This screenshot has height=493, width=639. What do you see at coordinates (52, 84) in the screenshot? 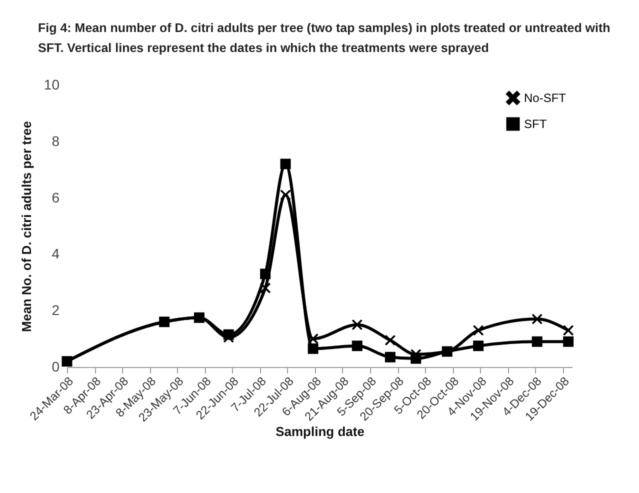
I see `y-tick-label: 10` at bounding box center [52, 84].